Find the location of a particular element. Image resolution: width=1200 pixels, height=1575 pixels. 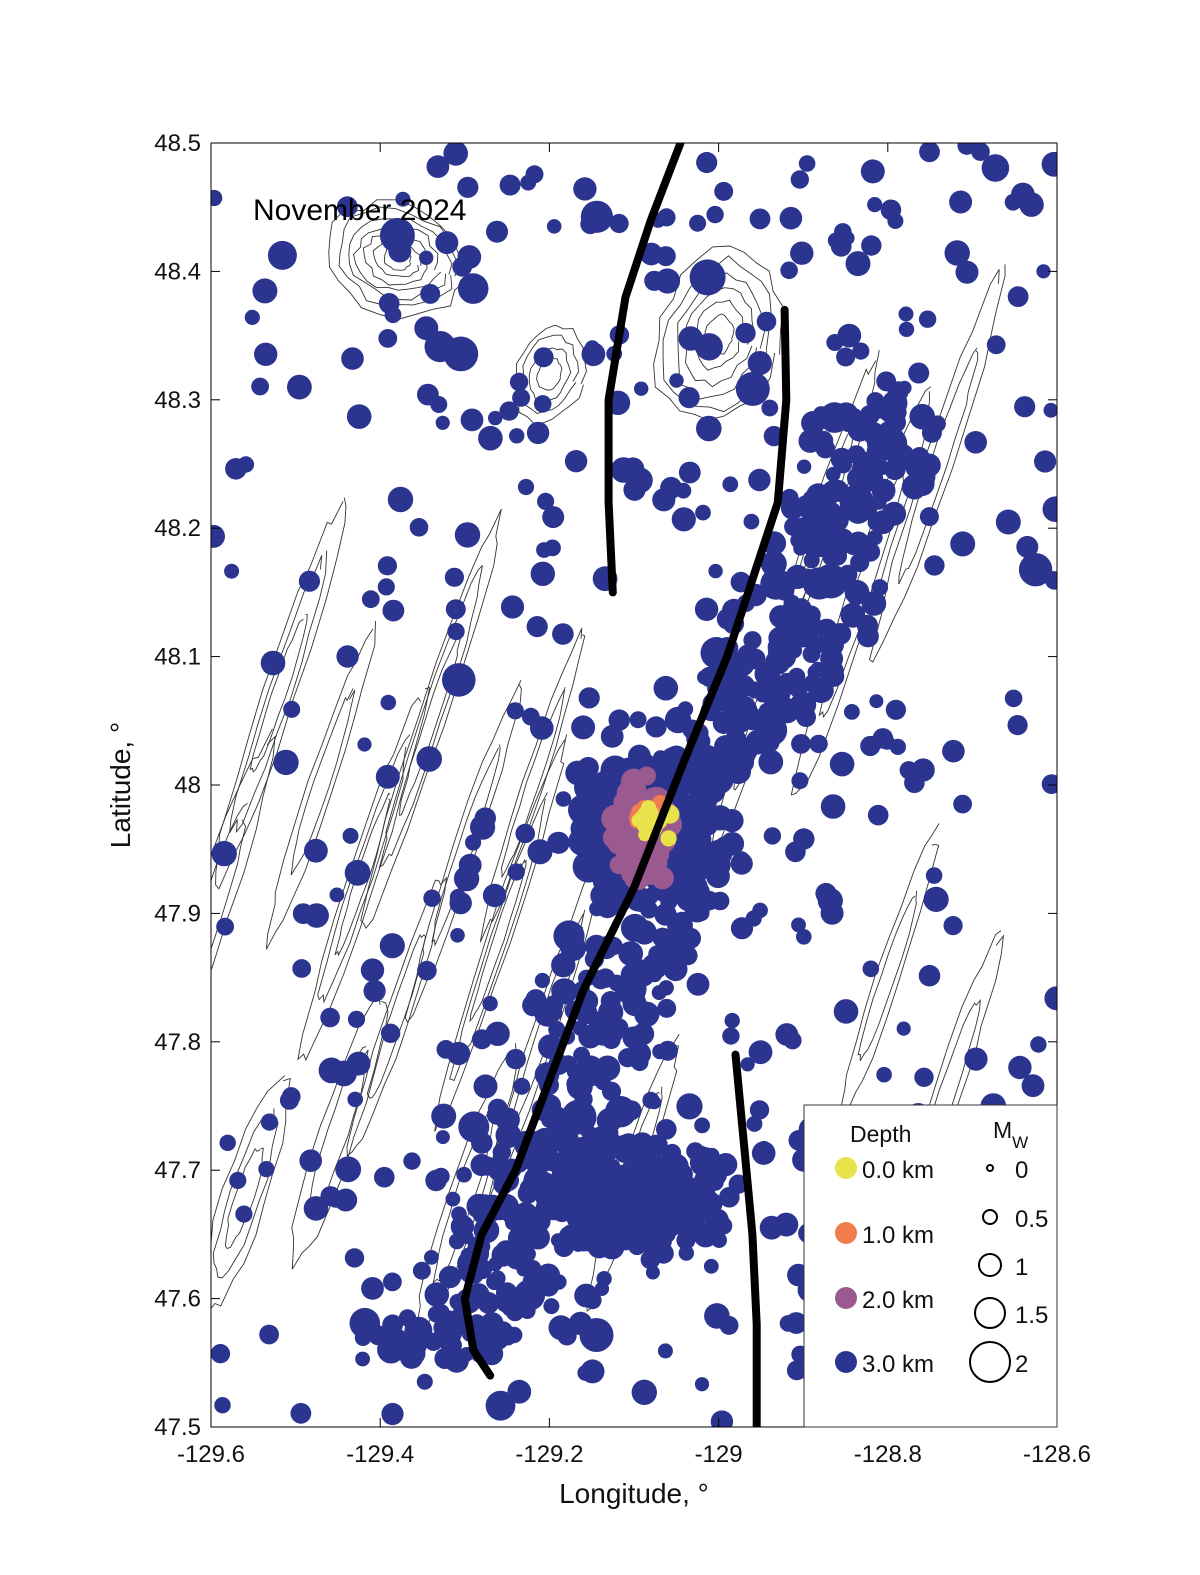

y-tick-label: 48.5 is located at coordinates (177, 143).